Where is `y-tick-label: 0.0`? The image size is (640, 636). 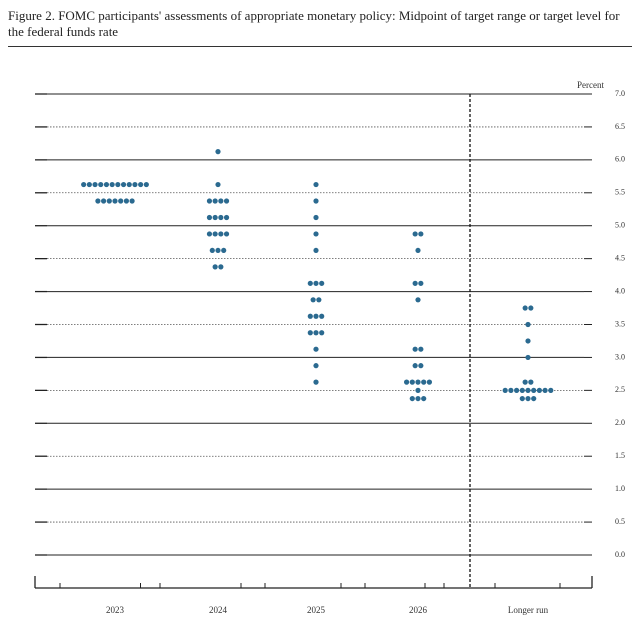
y-tick-label: 0.0 is located at coordinates (620, 554).